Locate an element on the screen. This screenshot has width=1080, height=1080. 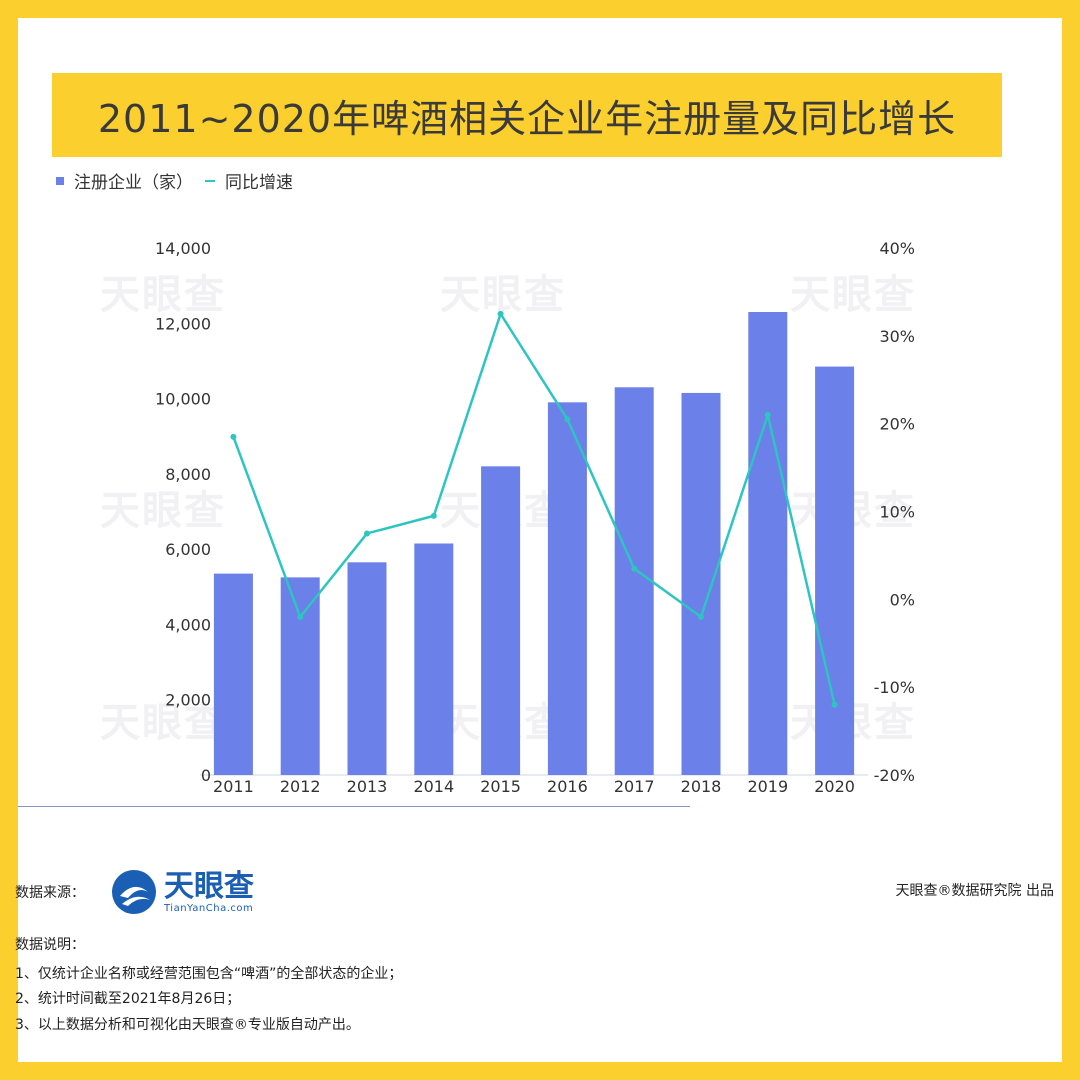
y-left-tick-label: 0 is located at coordinates (206, 775).